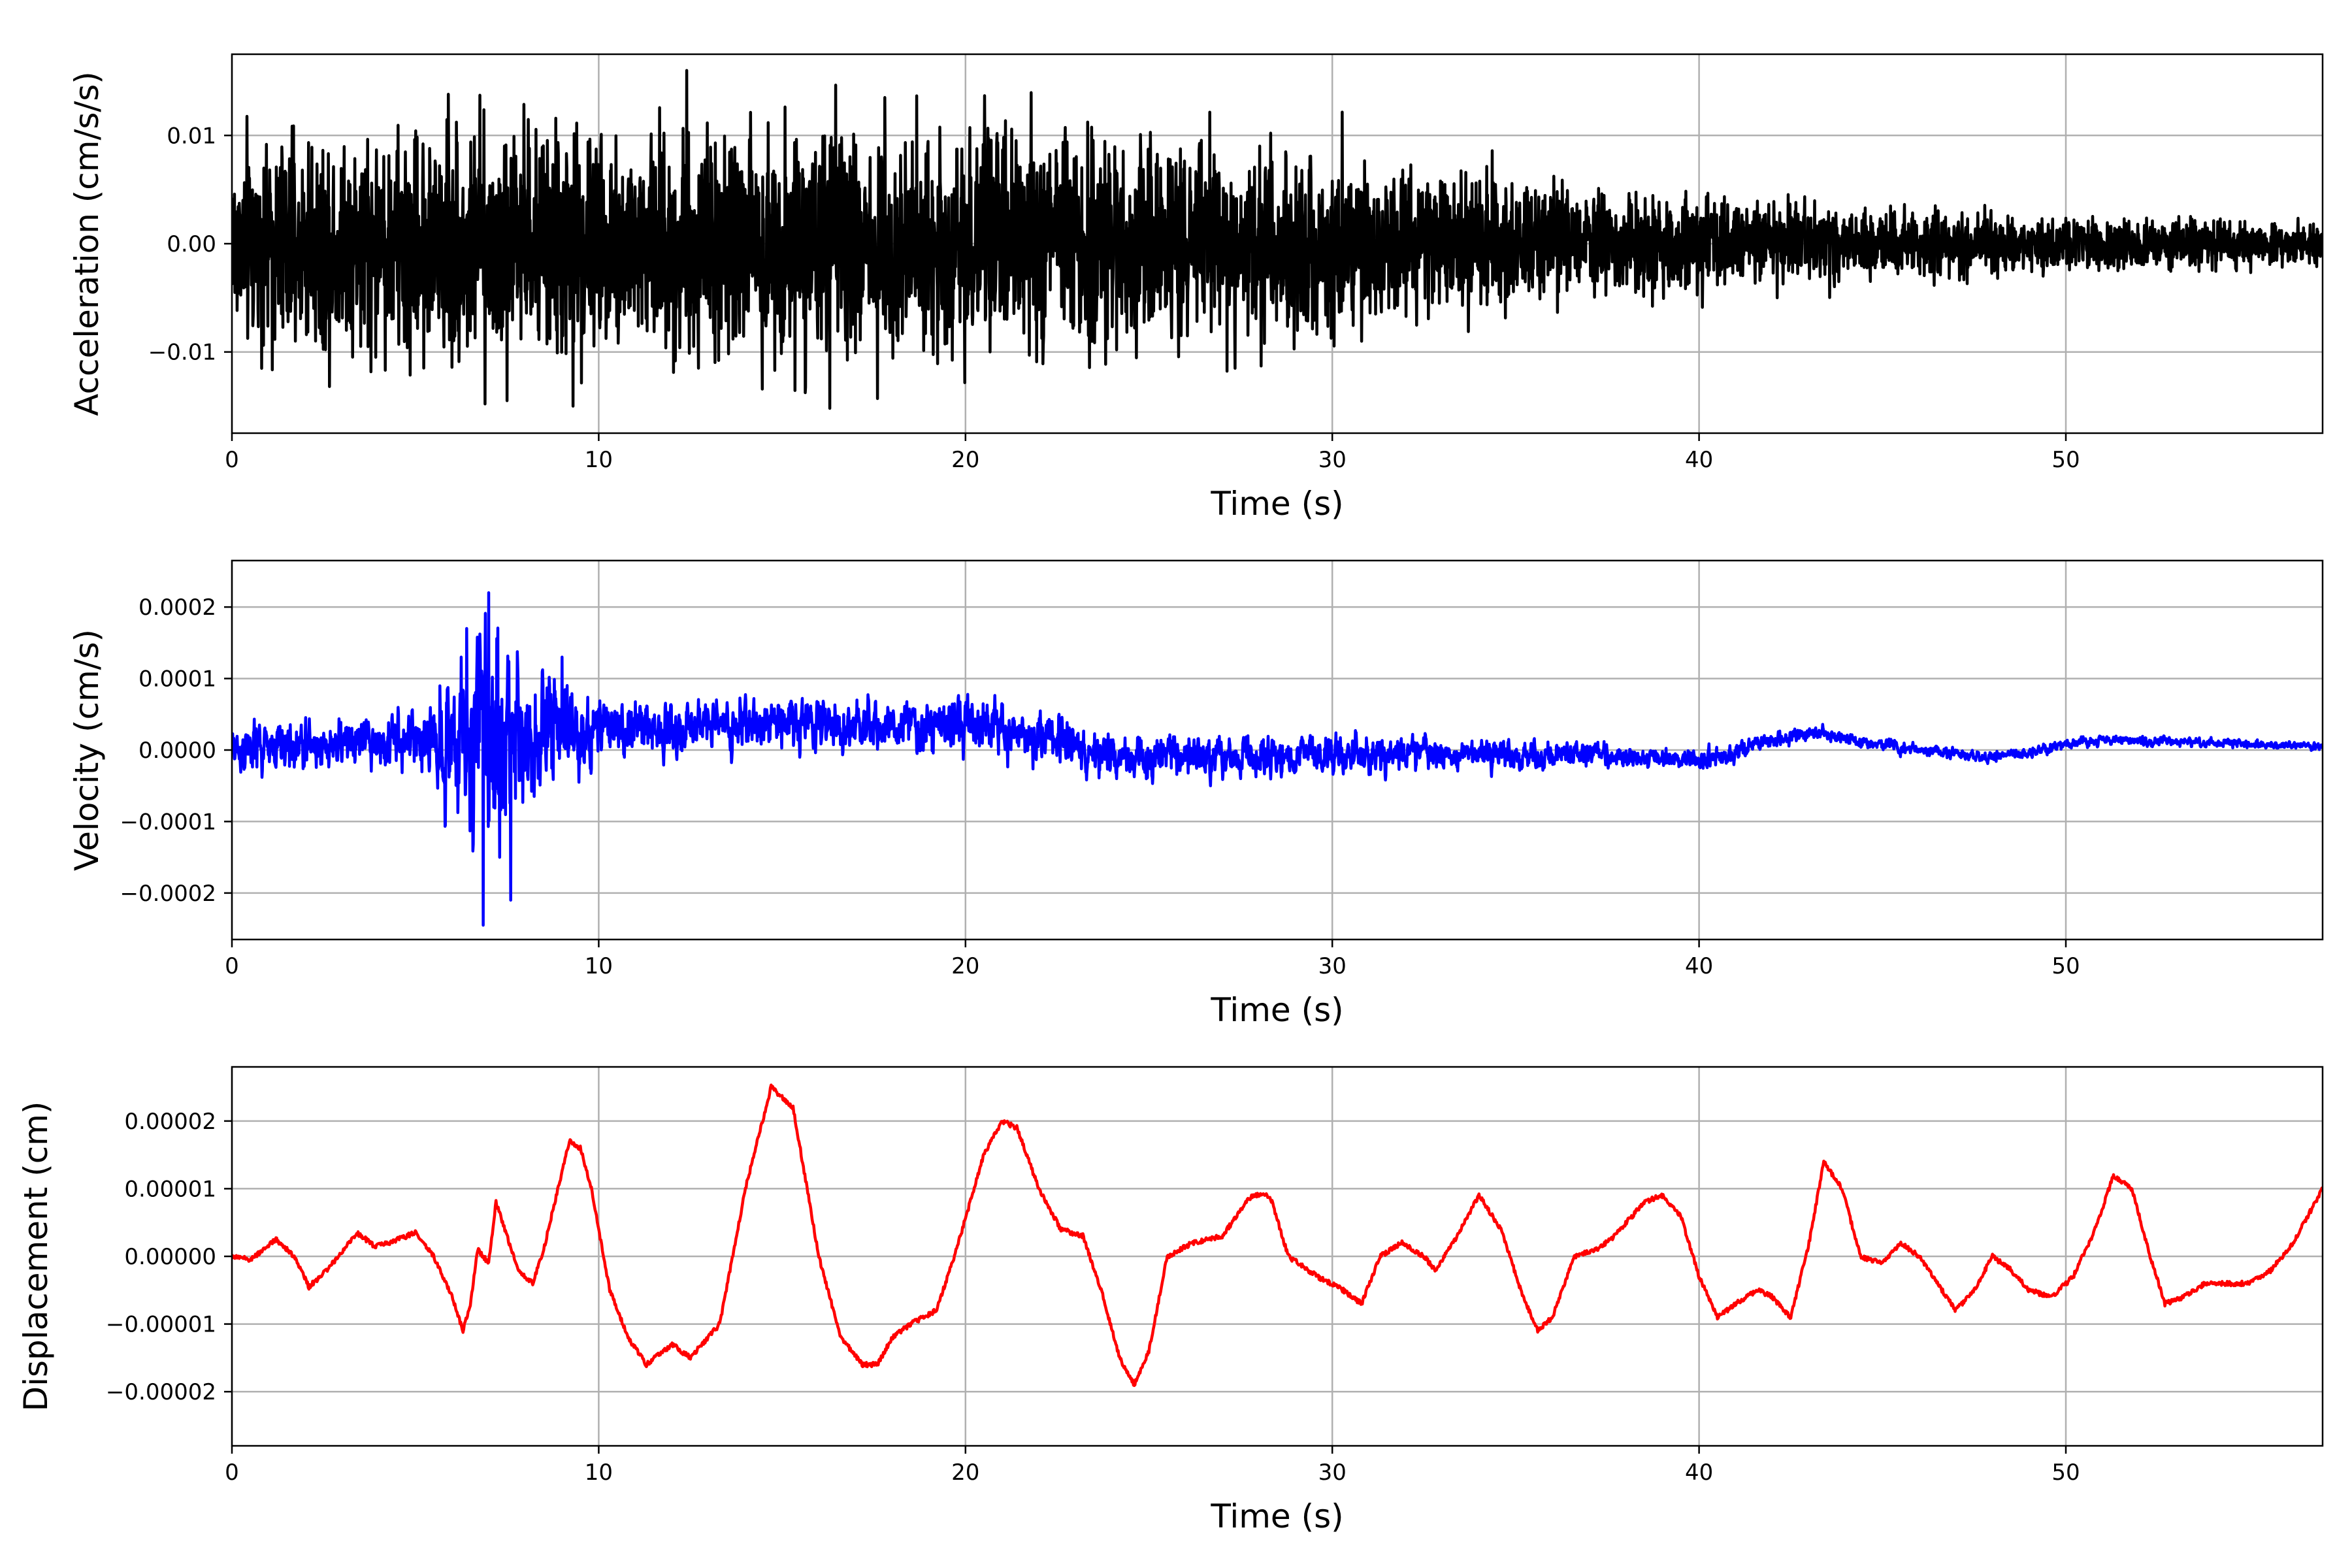 The height and width of the screenshot is (1568, 2352). What do you see at coordinates (168, 894) in the screenshot?
I see `y-tick-label: −0.0002` at bounding box center [168, 894].